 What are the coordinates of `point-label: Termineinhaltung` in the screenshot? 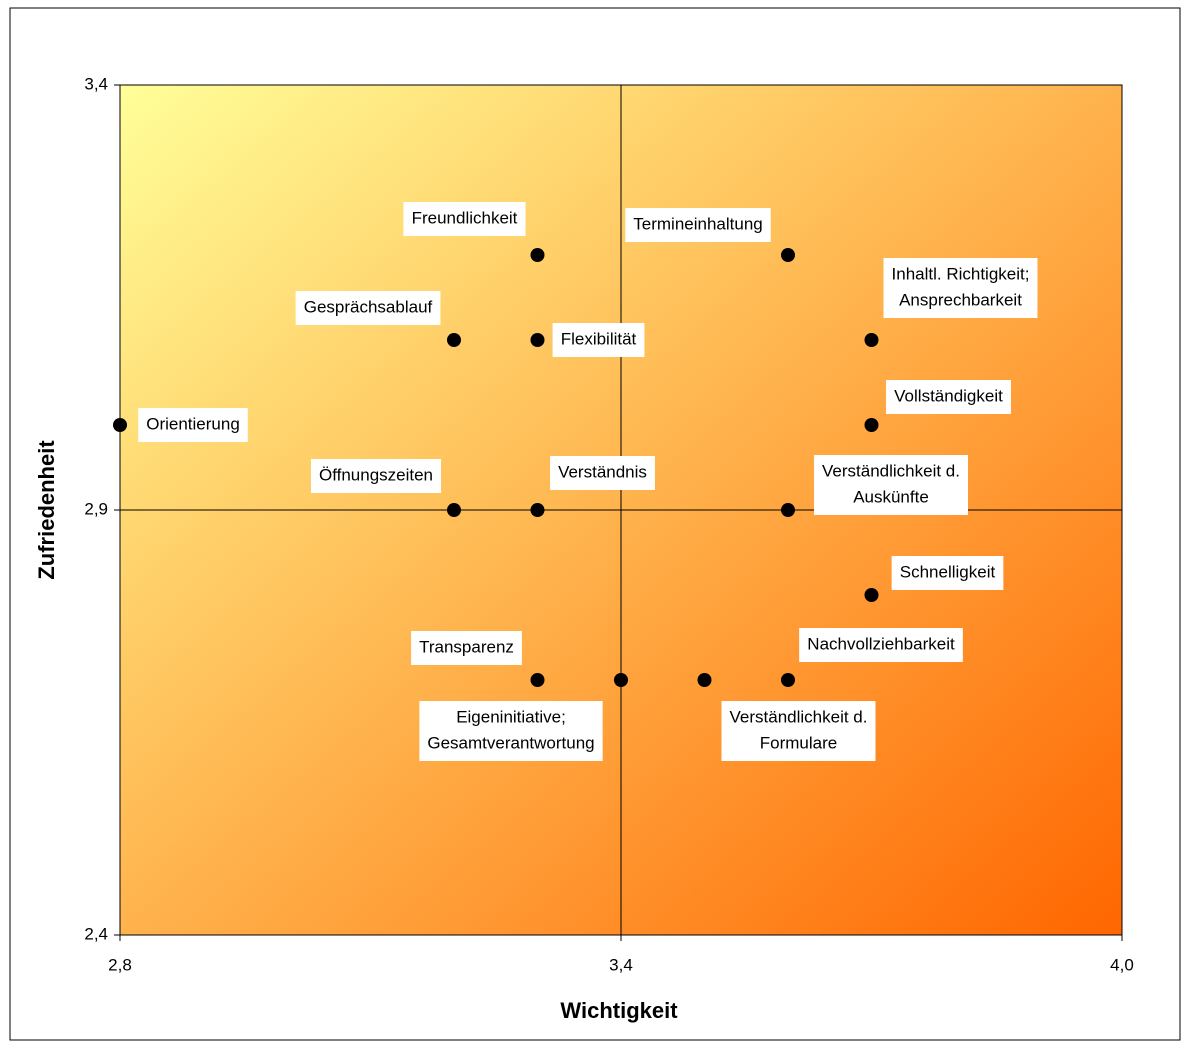 It's located at (697, 223).